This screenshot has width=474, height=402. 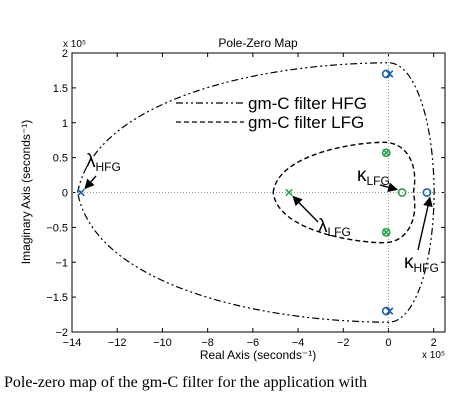 I want to click on y-tick-label: −1, so click(x=61, y=263).